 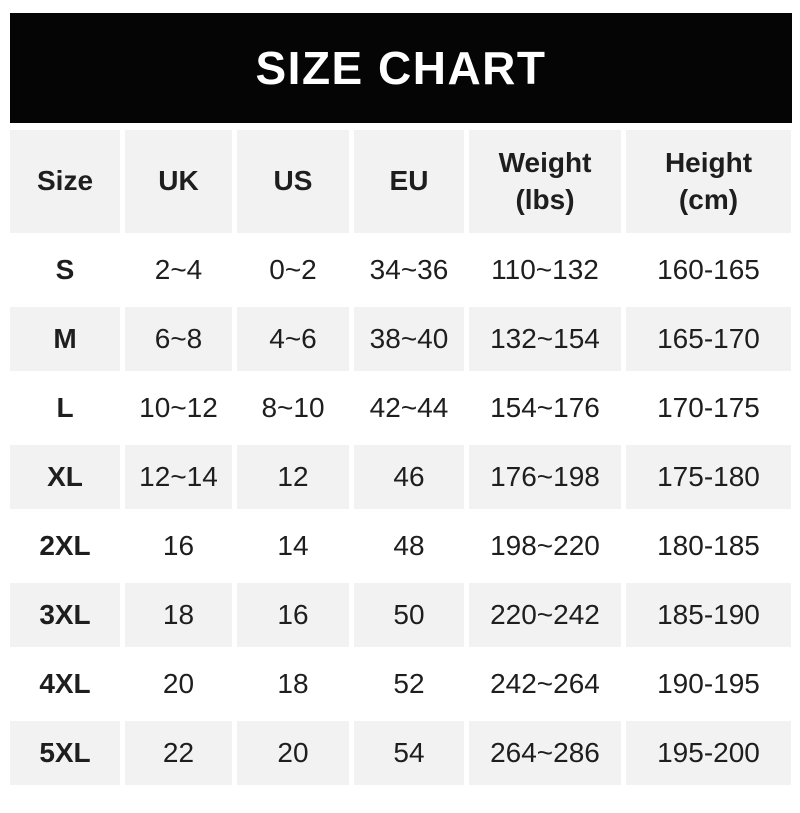 I want to click on cell-uk-s: 2~4, so click(x=178, y=270).